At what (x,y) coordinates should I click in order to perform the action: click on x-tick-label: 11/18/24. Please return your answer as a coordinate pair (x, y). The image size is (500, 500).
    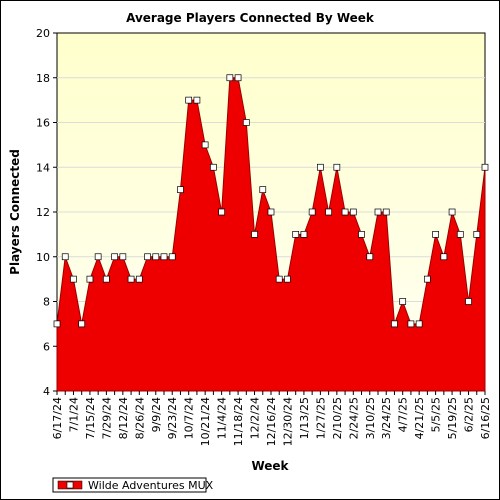
    Looking at the image, I should click on (238, 421).